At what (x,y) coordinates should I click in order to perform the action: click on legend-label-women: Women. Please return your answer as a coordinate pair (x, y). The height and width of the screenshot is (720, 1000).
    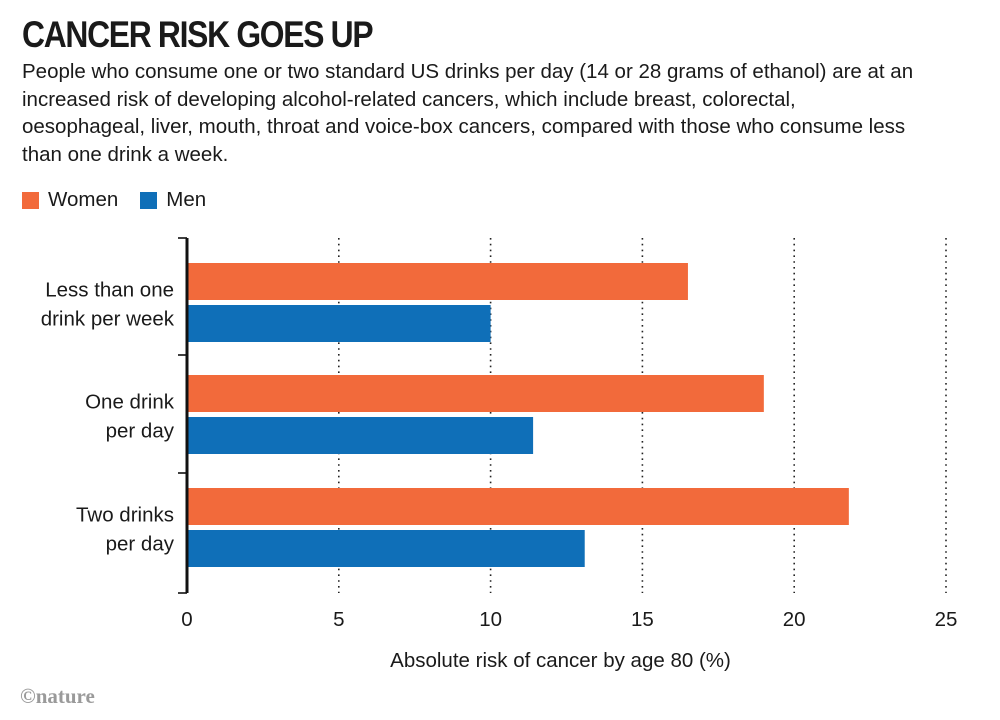
    Looking at the image, I should click on (83, 199).